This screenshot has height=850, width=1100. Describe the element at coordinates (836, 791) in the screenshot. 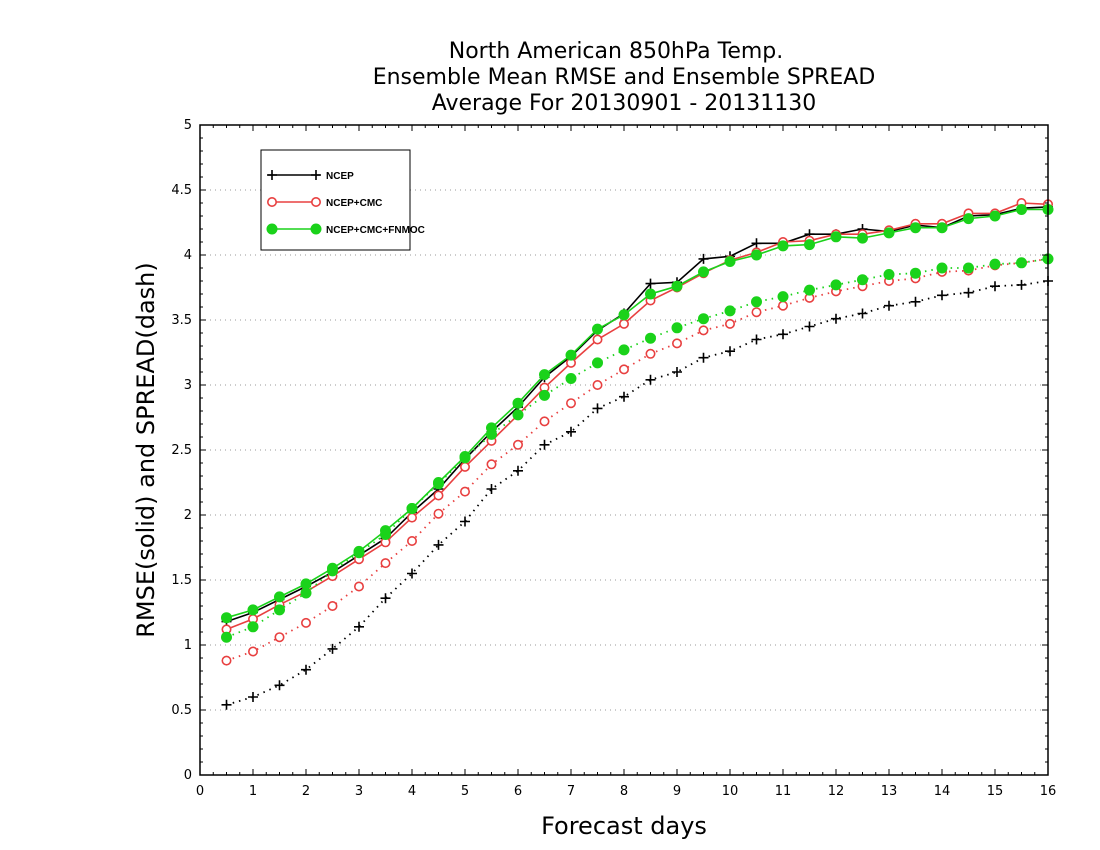

I see `x-tick-label: 12` at that location.